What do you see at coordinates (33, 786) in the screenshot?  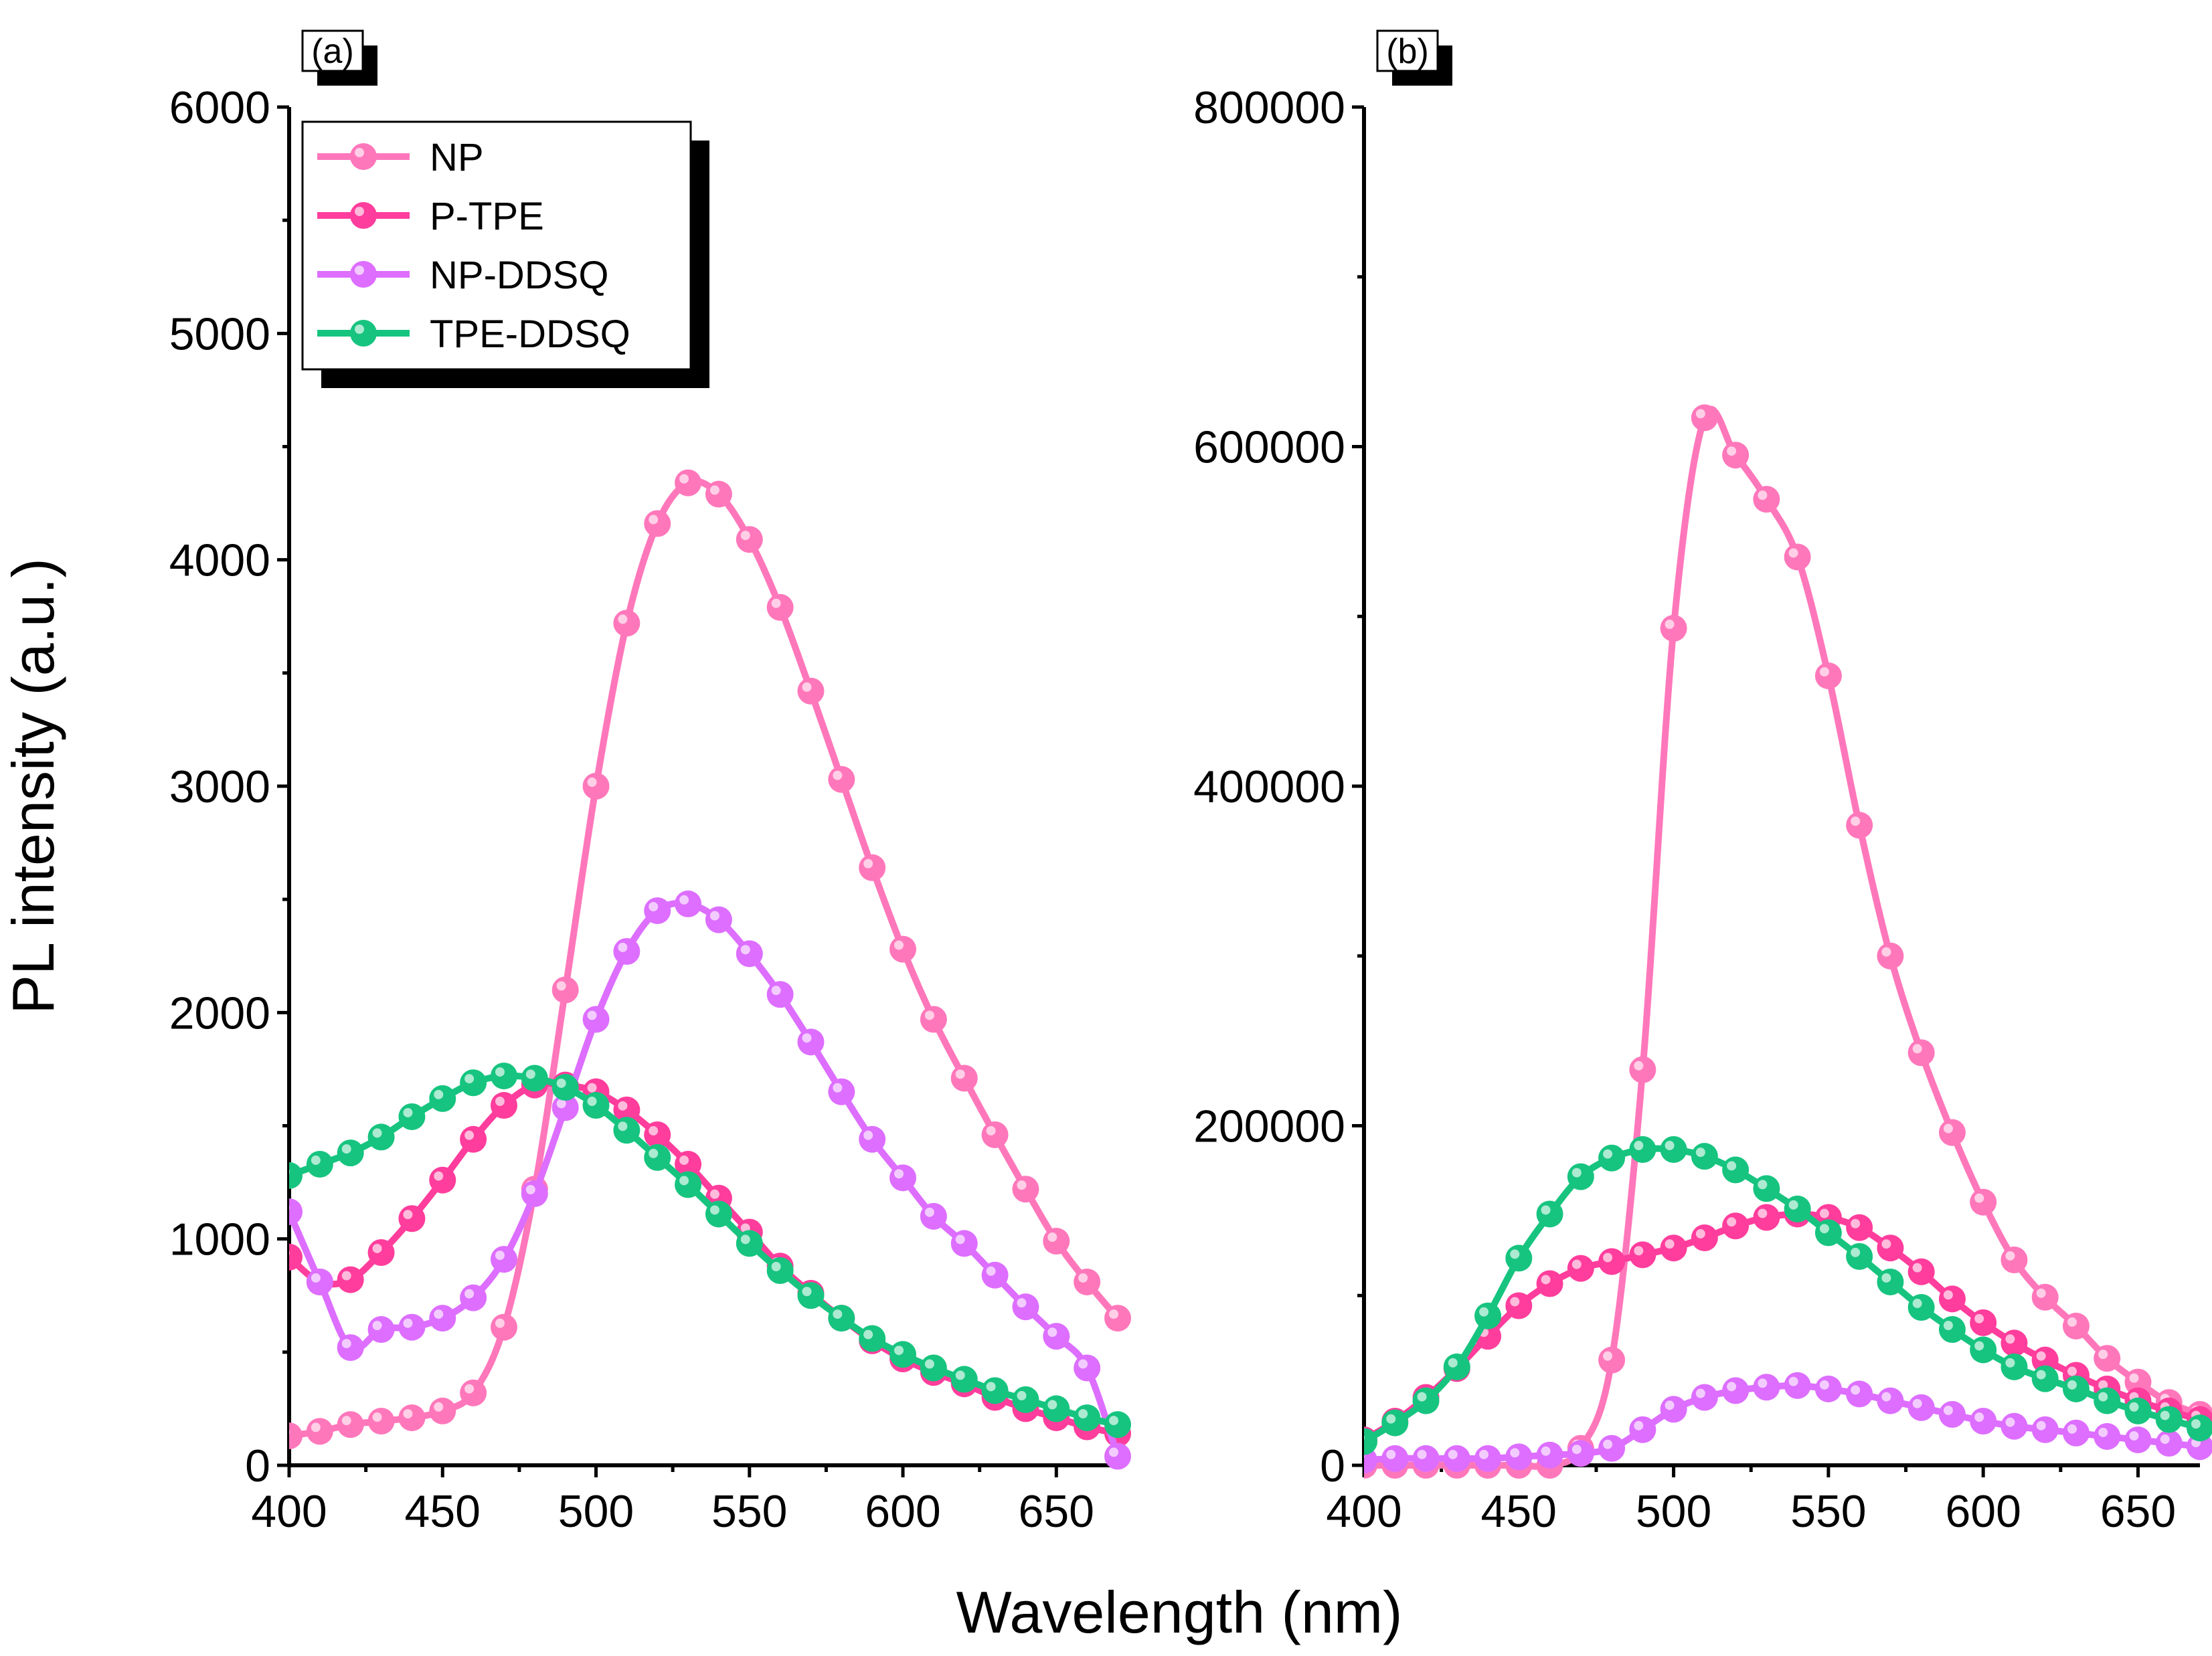 I see `y-axis-title: PL intensity (a.u.)` at bounding box center [33, 786].